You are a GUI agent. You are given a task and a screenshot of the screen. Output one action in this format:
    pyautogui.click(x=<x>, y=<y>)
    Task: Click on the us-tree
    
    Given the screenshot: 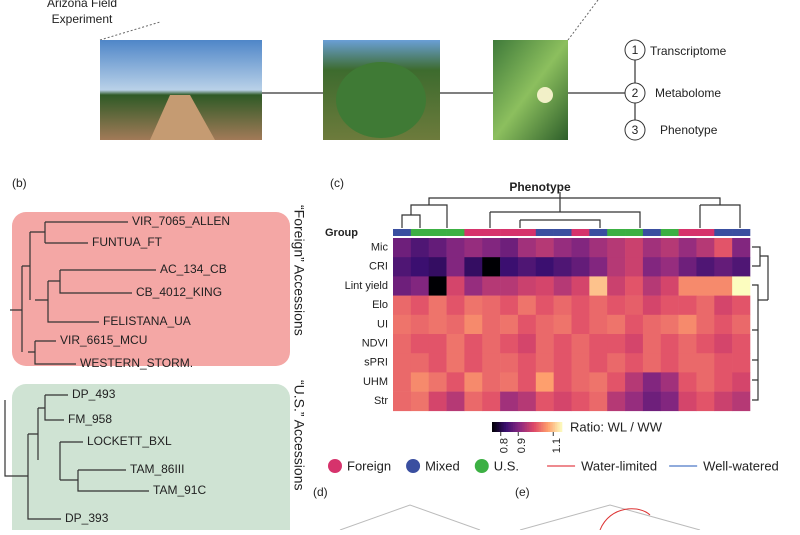 What is the action you would take?
    pyautogui.click(x=76, y=457)
    